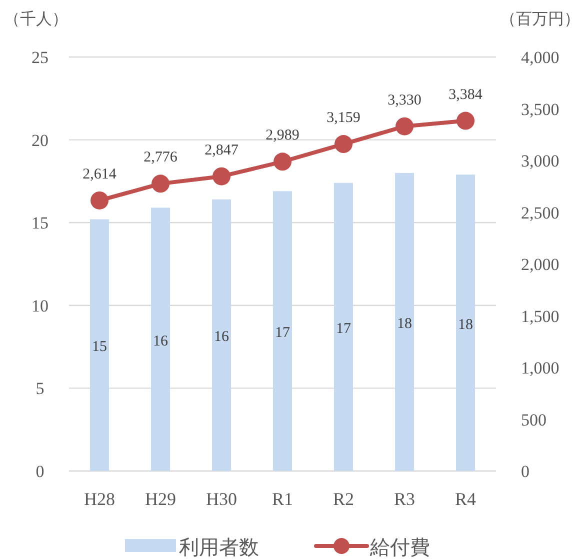  What do you see at coordinates (465, 94) in the screenshot?
I see `data-label: 3,384` at bounding box center [465, 94].